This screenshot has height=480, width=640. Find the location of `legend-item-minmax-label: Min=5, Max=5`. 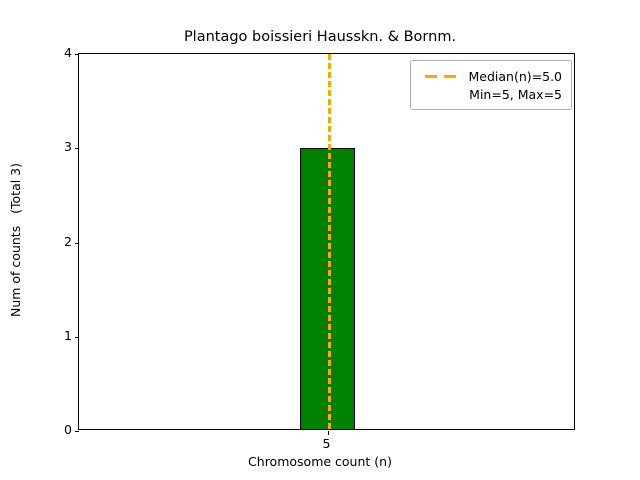

legend-item-minmax-label: Min=5, Max=5 is located at coordinates (515, 94).